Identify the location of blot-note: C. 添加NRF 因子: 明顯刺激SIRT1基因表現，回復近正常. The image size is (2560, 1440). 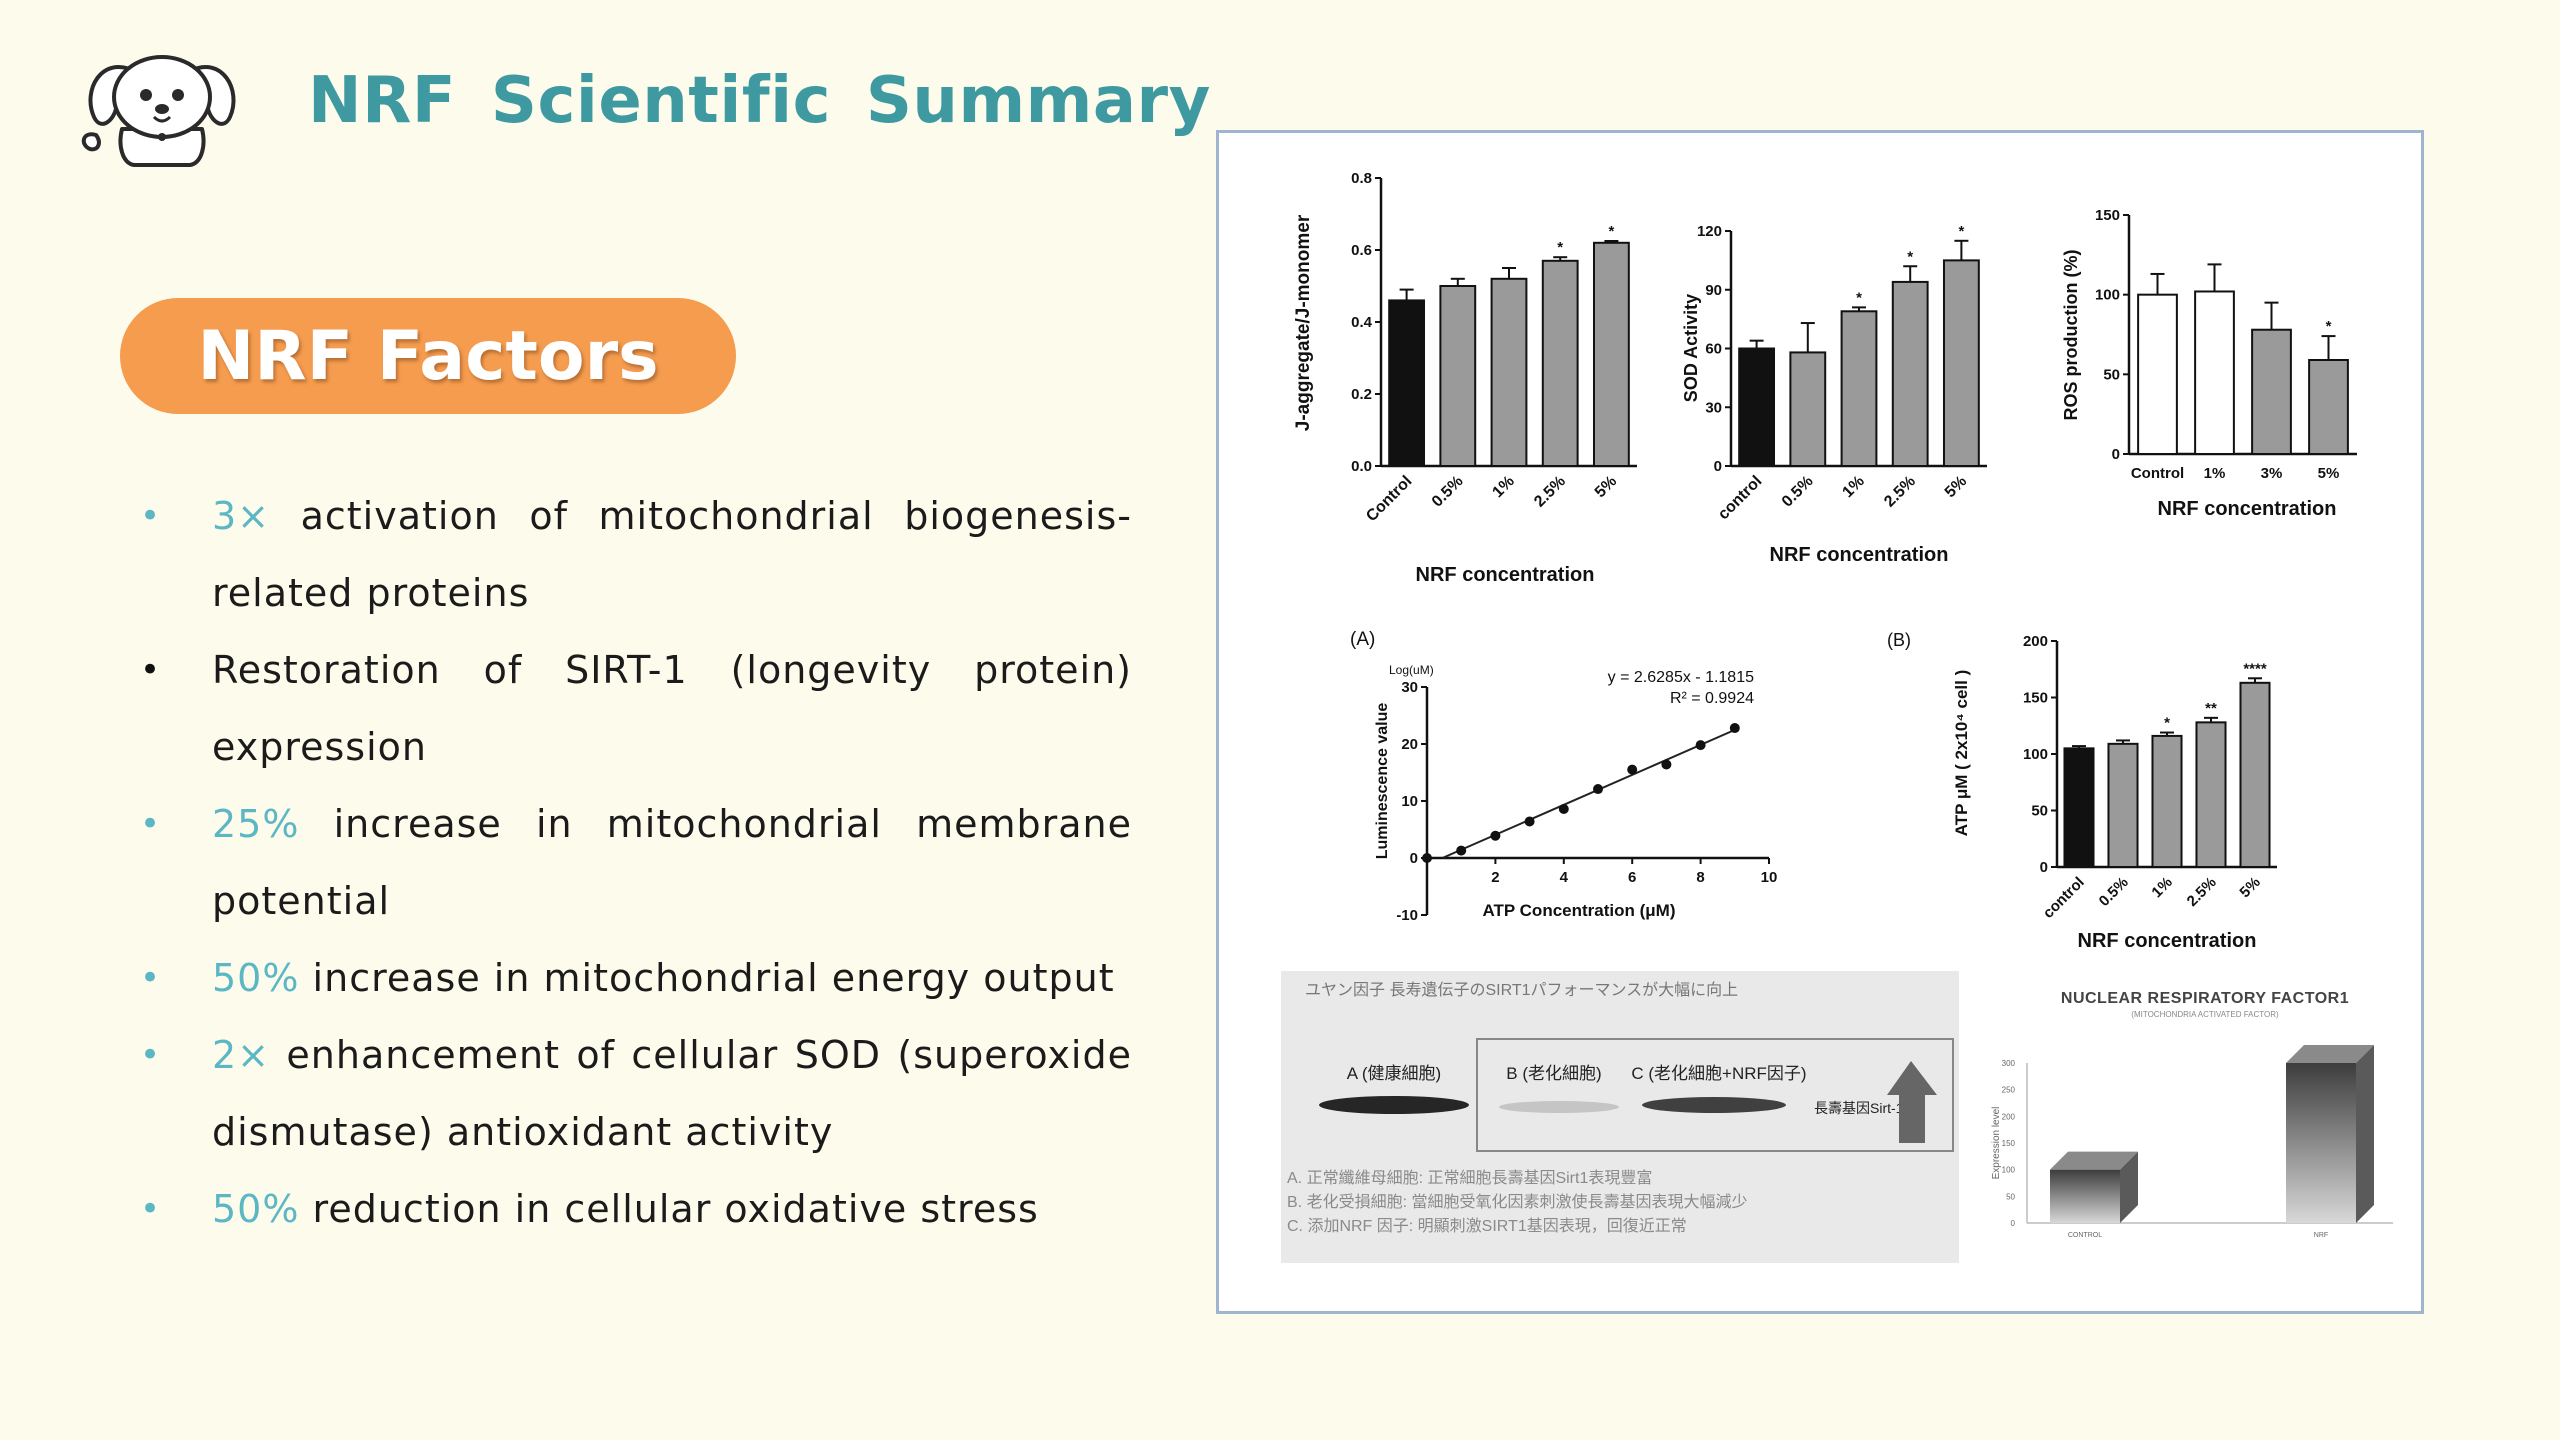
(1487, 1226).